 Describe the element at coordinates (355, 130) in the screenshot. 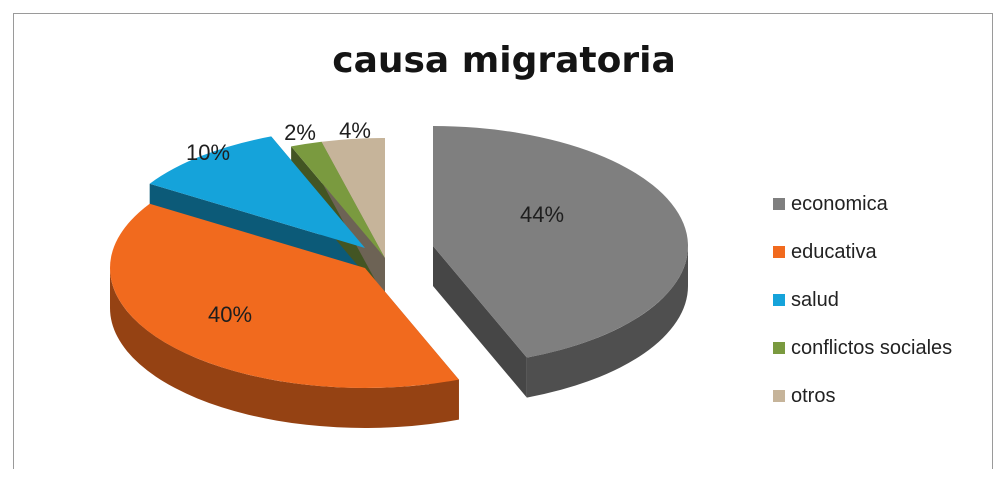

I see `data-label: 4%` at that location.